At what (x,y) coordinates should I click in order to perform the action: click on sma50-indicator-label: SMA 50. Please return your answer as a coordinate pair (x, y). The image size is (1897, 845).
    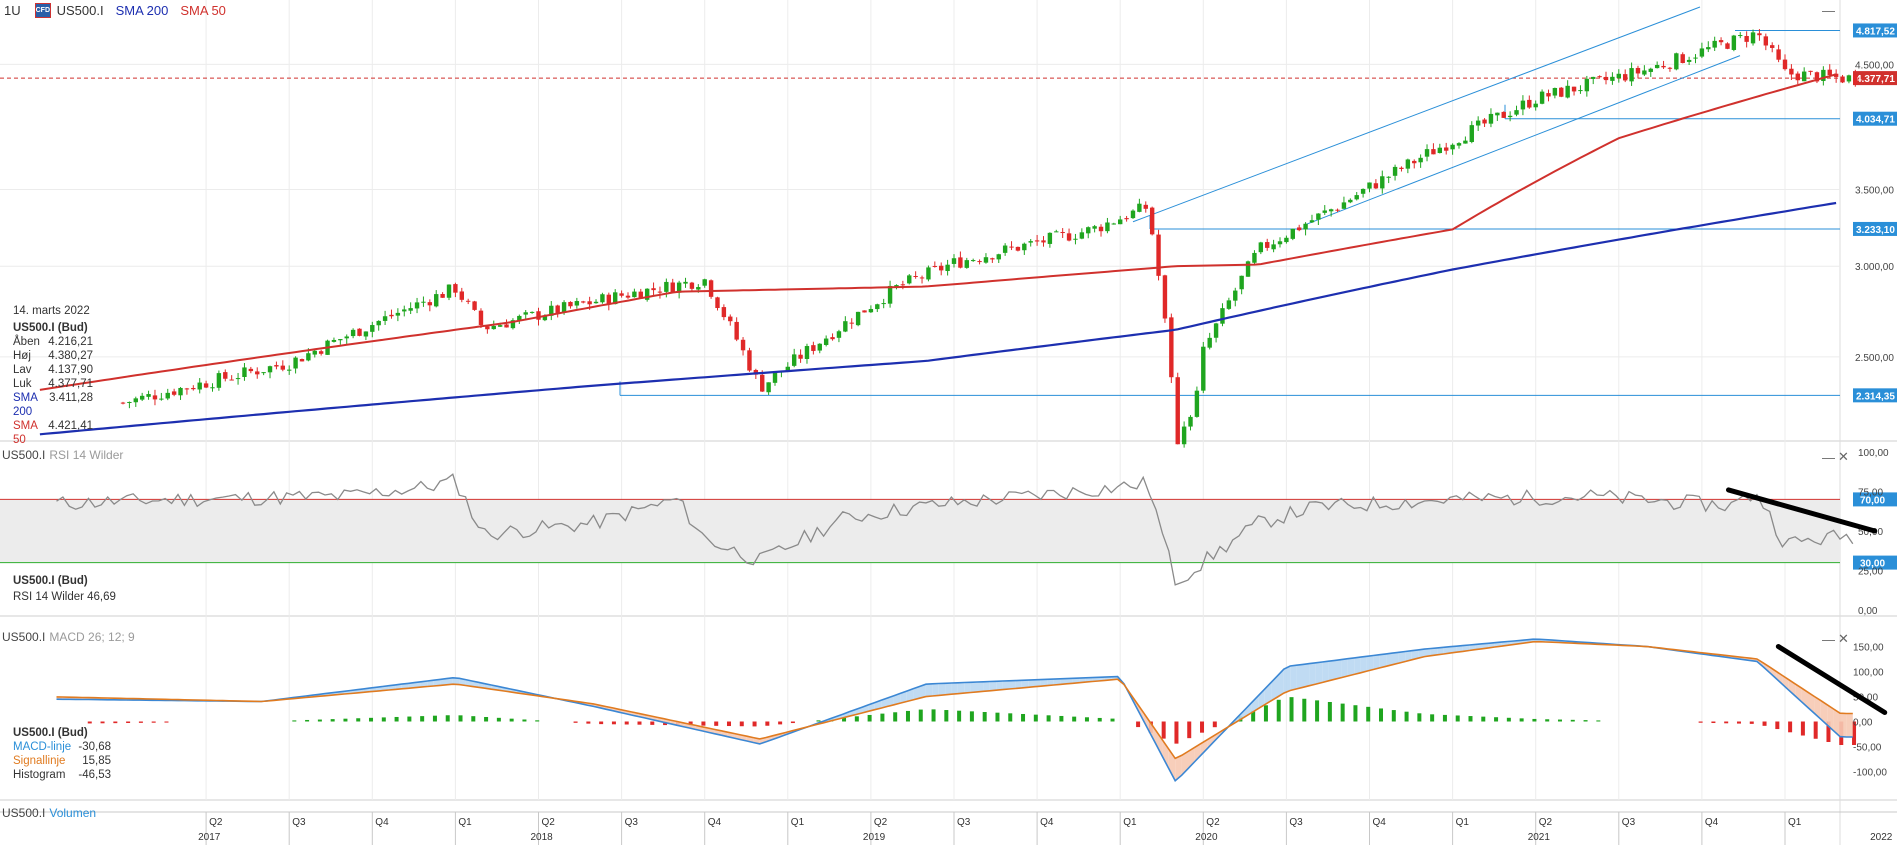
    Looking at the image, I should click on (203, 10).